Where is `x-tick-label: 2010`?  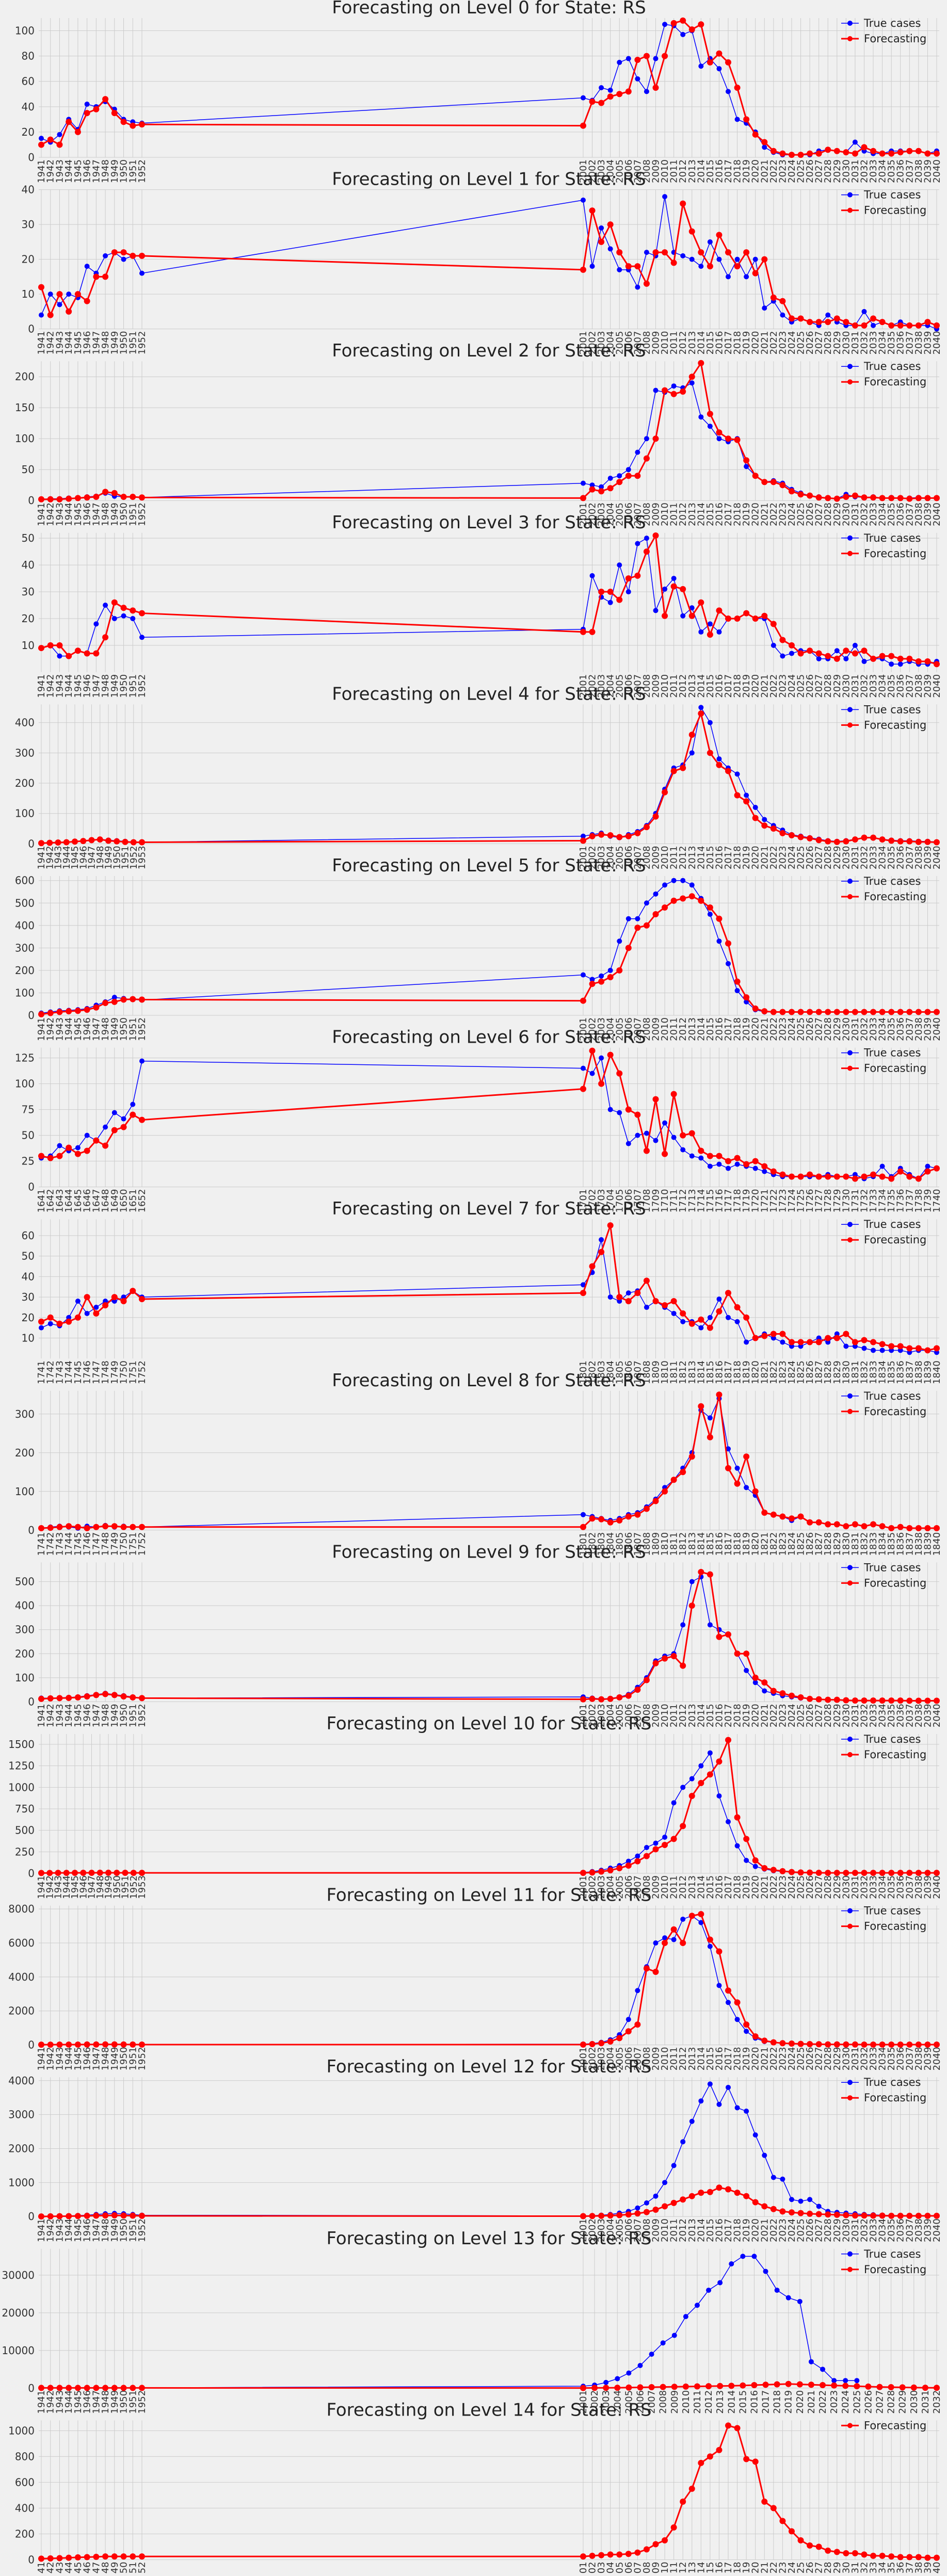
x-tick-label: 2010 is located at coordinates (665, 2230).